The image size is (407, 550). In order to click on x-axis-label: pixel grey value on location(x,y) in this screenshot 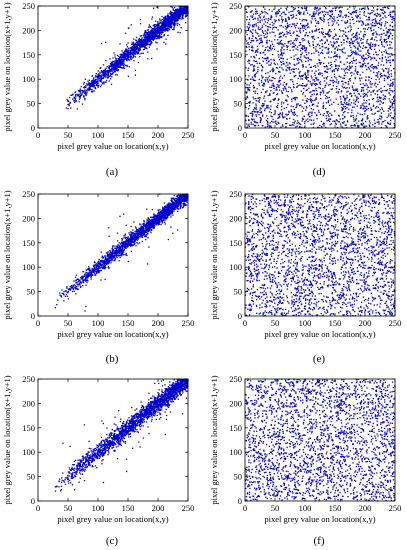, I will do `click(112, 146)`.